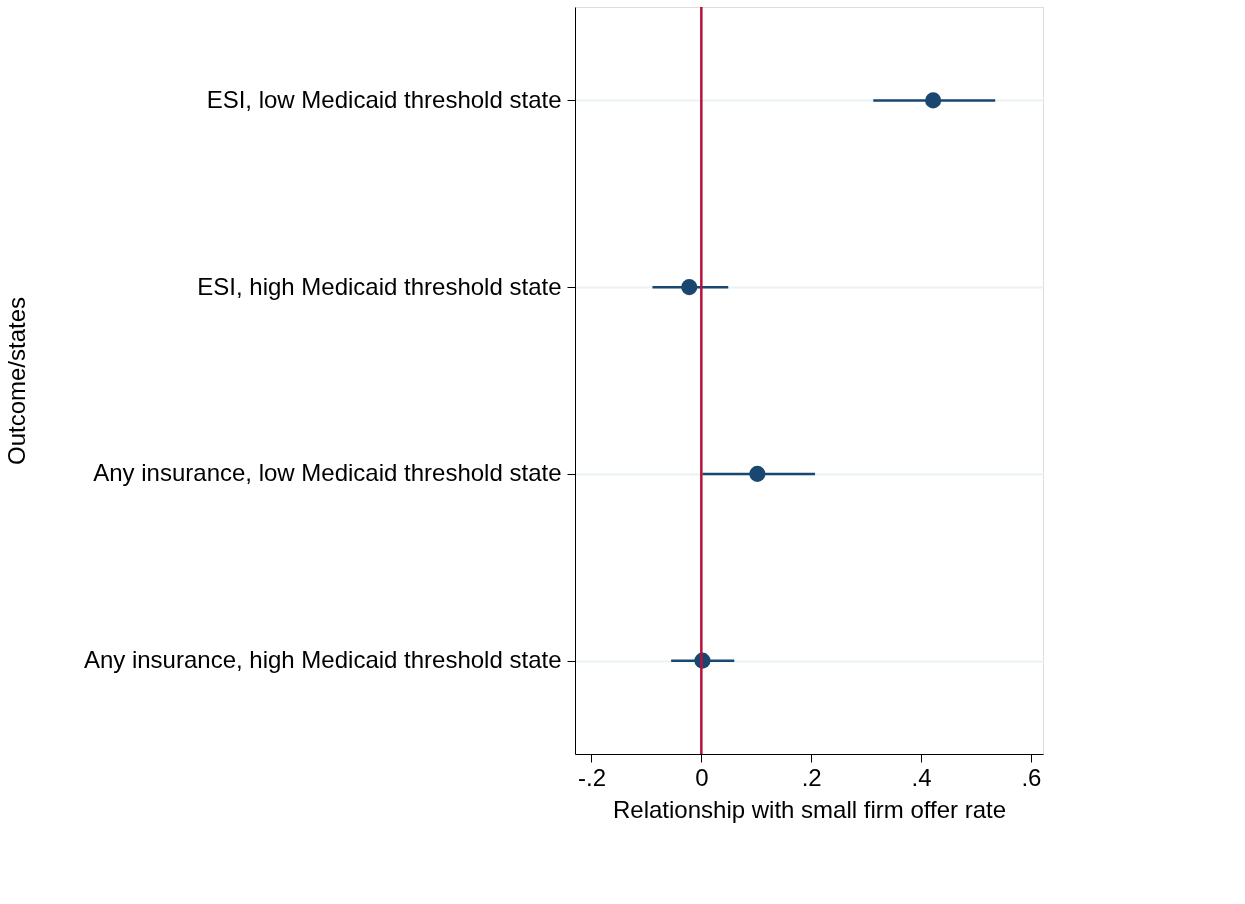  I want to click on x-tick-label: -.2, so click(591, 777).